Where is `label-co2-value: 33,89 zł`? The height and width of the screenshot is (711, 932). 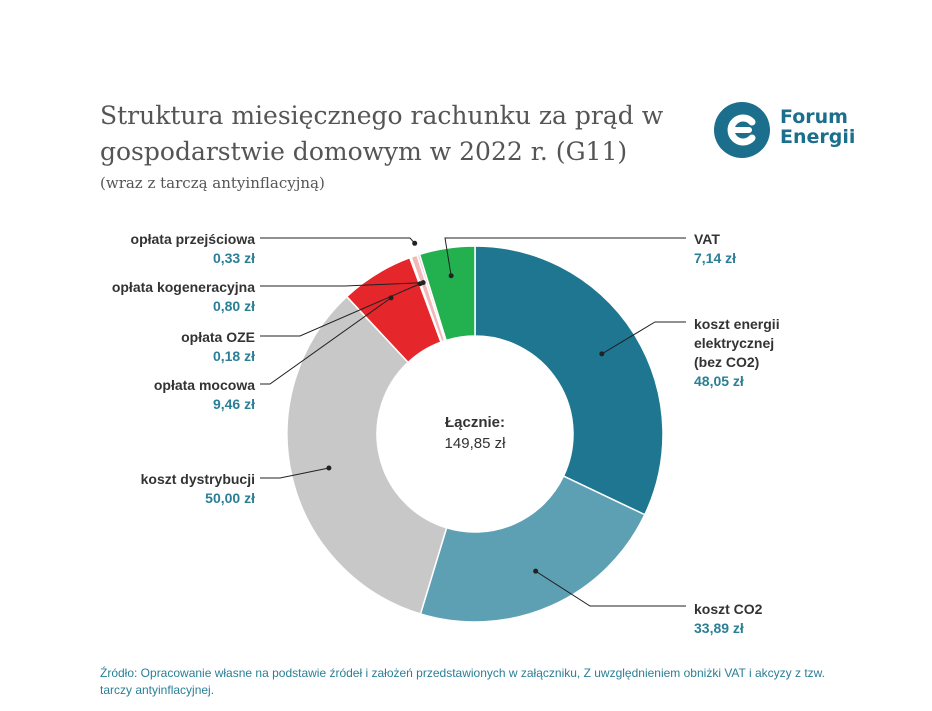
label-co2-value: 33,89 zł is located at coordinates (719, 628).